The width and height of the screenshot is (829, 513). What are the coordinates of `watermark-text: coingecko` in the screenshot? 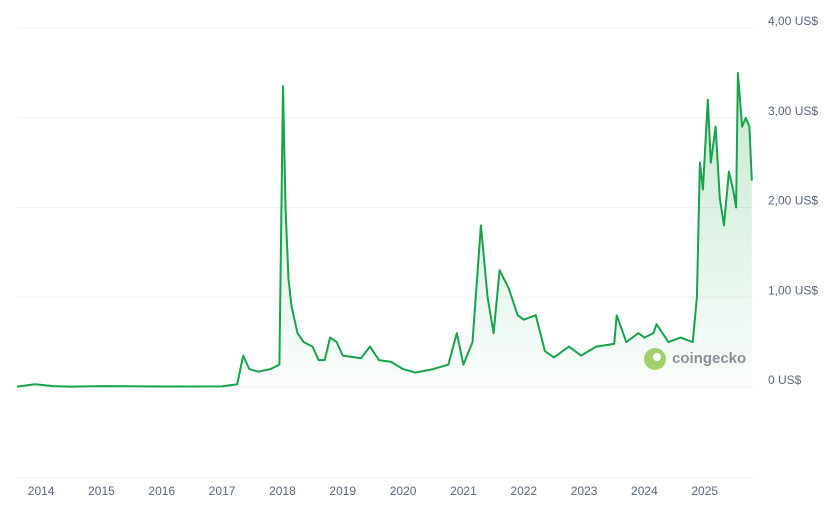 It's located at (709, 358).